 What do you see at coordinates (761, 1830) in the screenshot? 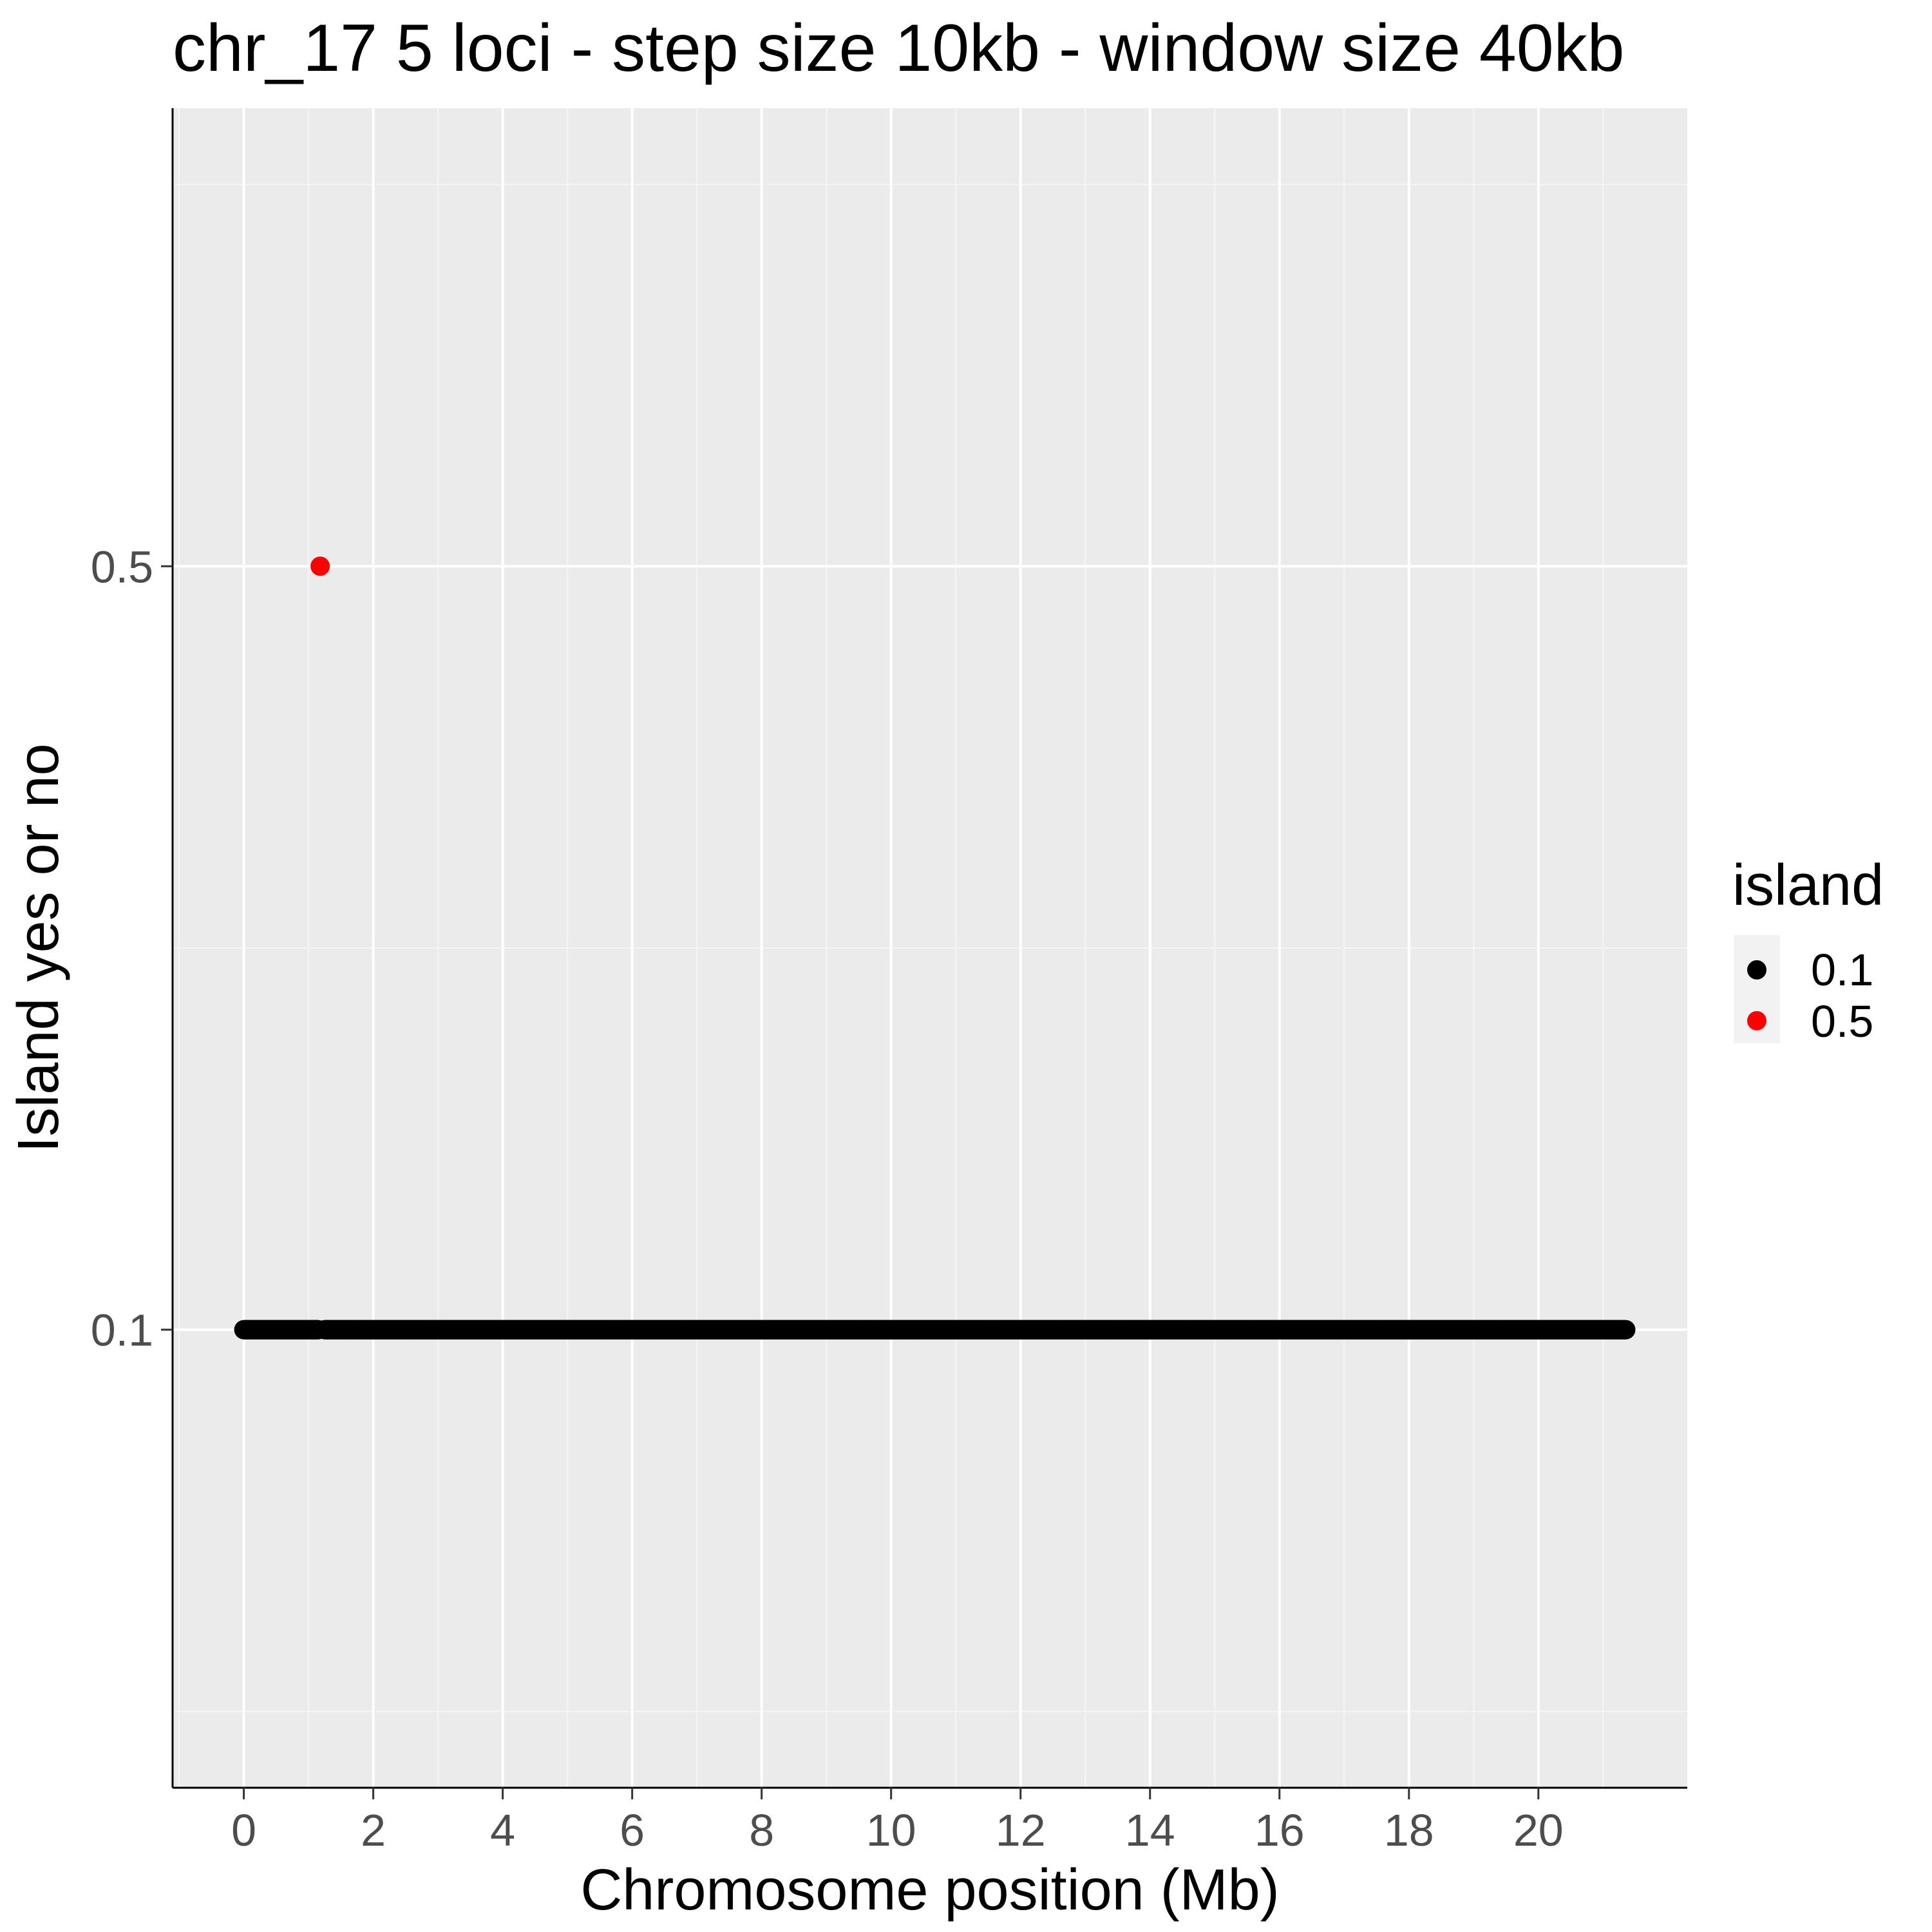
I see `x-tick-label: 8` at bounding box center [761, 1830].